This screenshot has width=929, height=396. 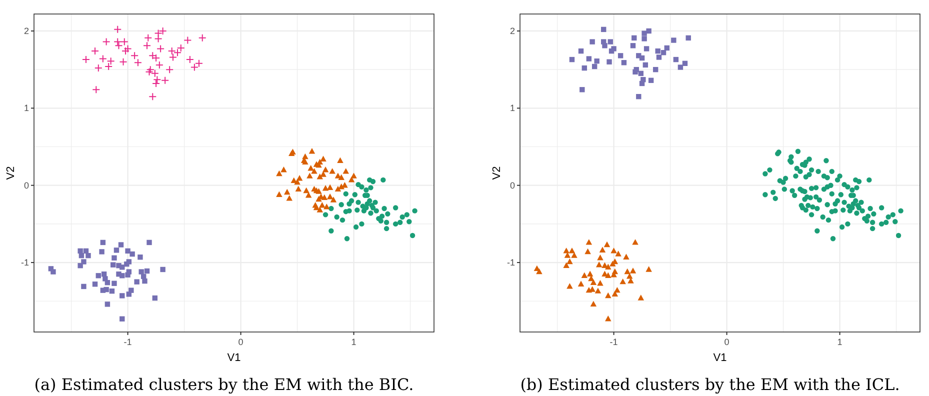 What do you see at coordinates (510, 263) in the screenshot?
I see `y-tick-label: -1` at bounding box center [510, 263].